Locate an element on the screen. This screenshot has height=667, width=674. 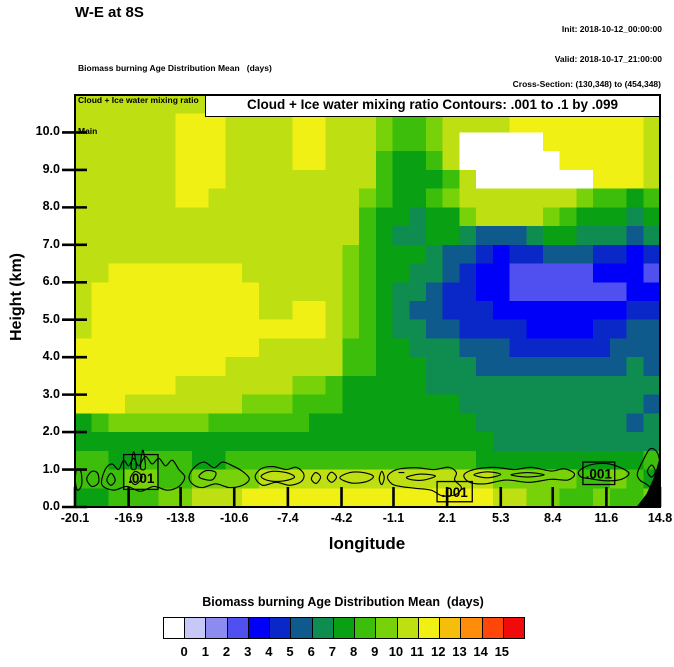
x-tick-label: -7.4 is located at coordinates (288, 518).